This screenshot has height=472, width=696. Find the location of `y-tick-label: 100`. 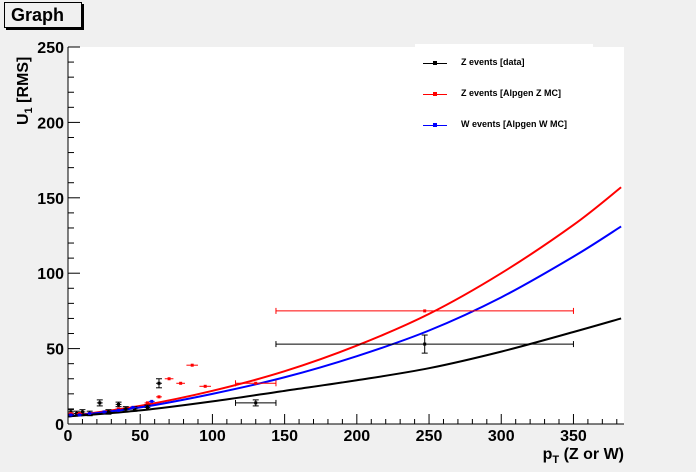

y-tick-label: 100 is located at coordinates (50, 274).